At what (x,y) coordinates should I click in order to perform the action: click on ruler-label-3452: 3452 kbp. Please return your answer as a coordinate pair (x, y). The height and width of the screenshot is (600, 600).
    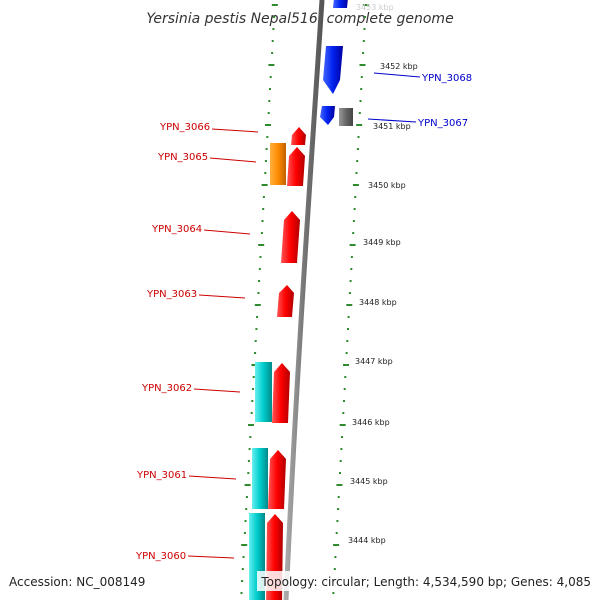
    Looking at the image, I should click on (399, 66).